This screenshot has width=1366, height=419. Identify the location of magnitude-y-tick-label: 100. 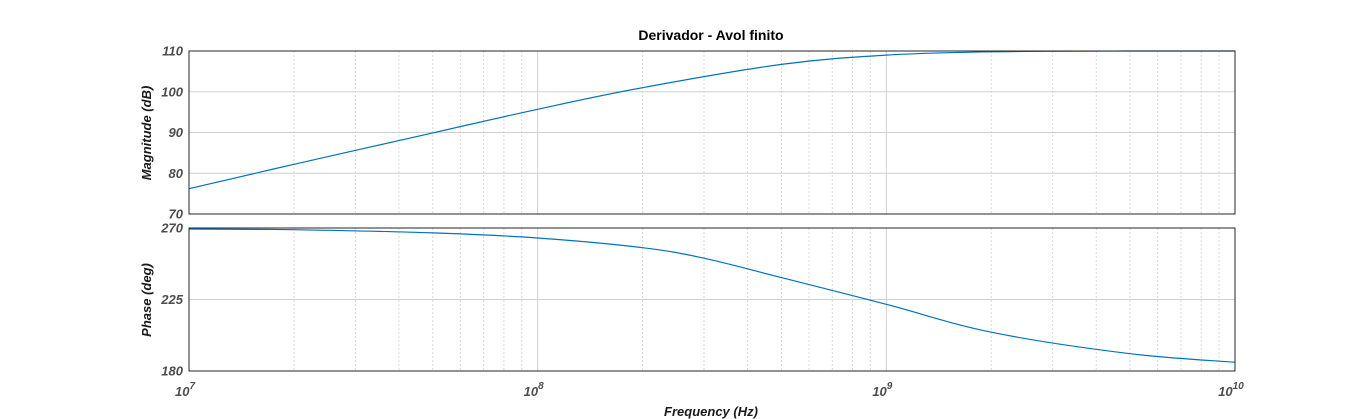
(172, 91).